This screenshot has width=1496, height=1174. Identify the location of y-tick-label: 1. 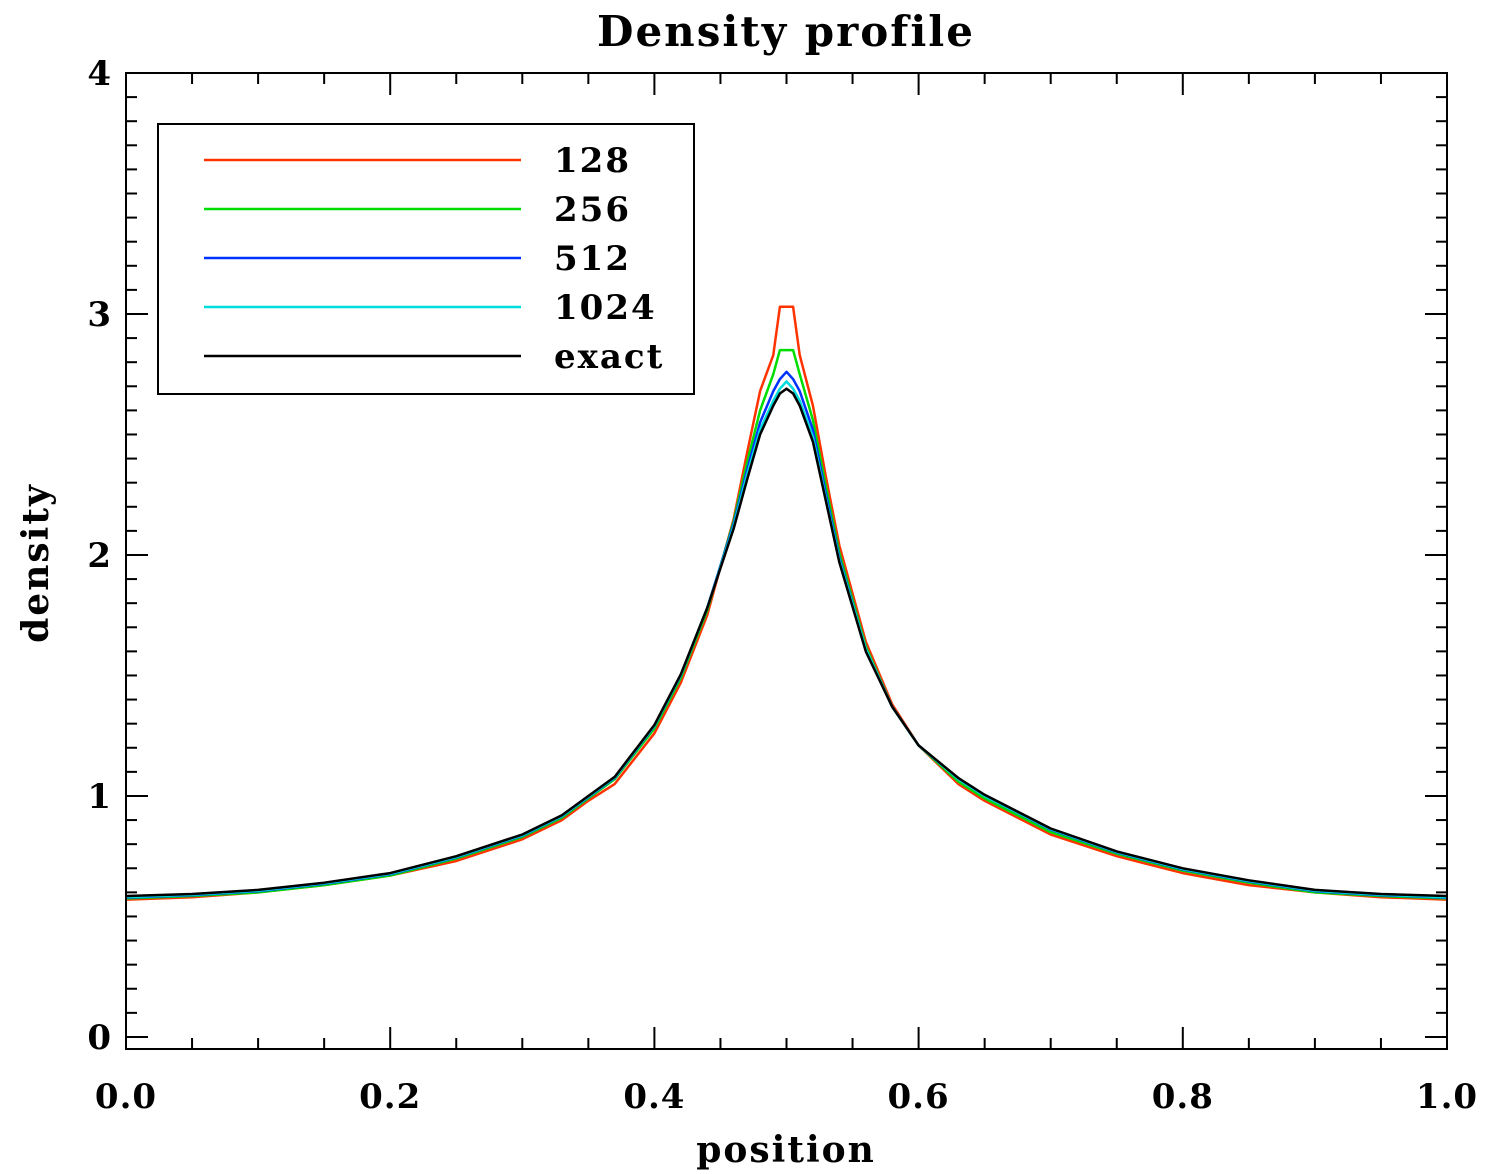
(99, 797).